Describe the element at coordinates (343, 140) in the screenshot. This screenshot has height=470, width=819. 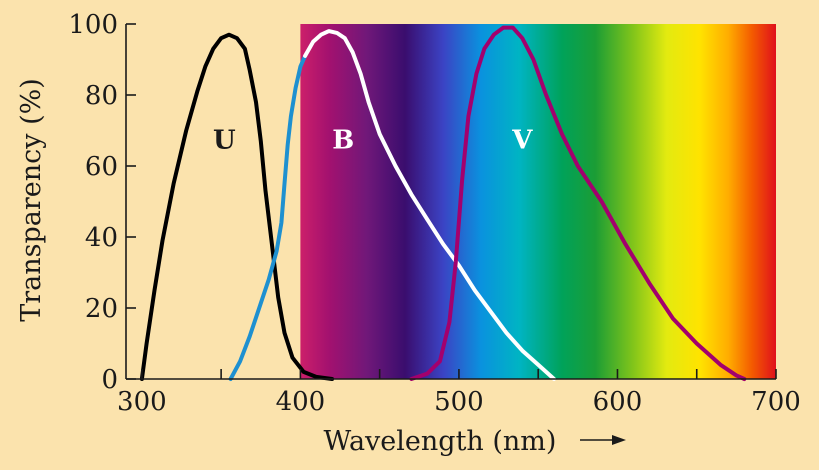
I see `series-b-label: B` at that location.